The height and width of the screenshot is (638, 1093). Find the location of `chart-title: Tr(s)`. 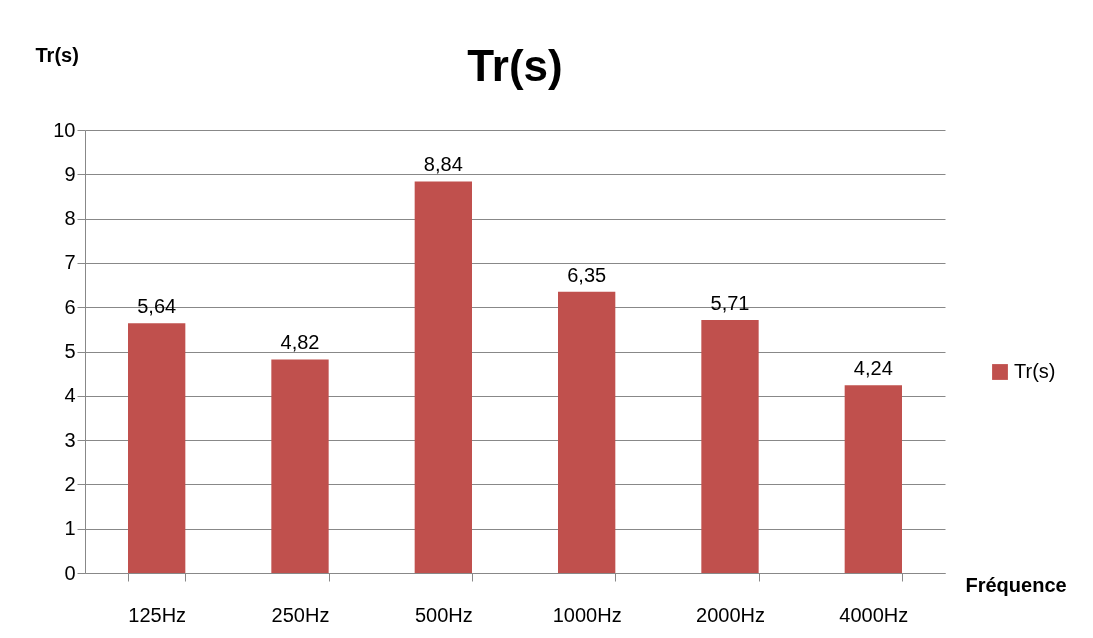

chart-title: Tr(s) is located at coordinates (515, 65).